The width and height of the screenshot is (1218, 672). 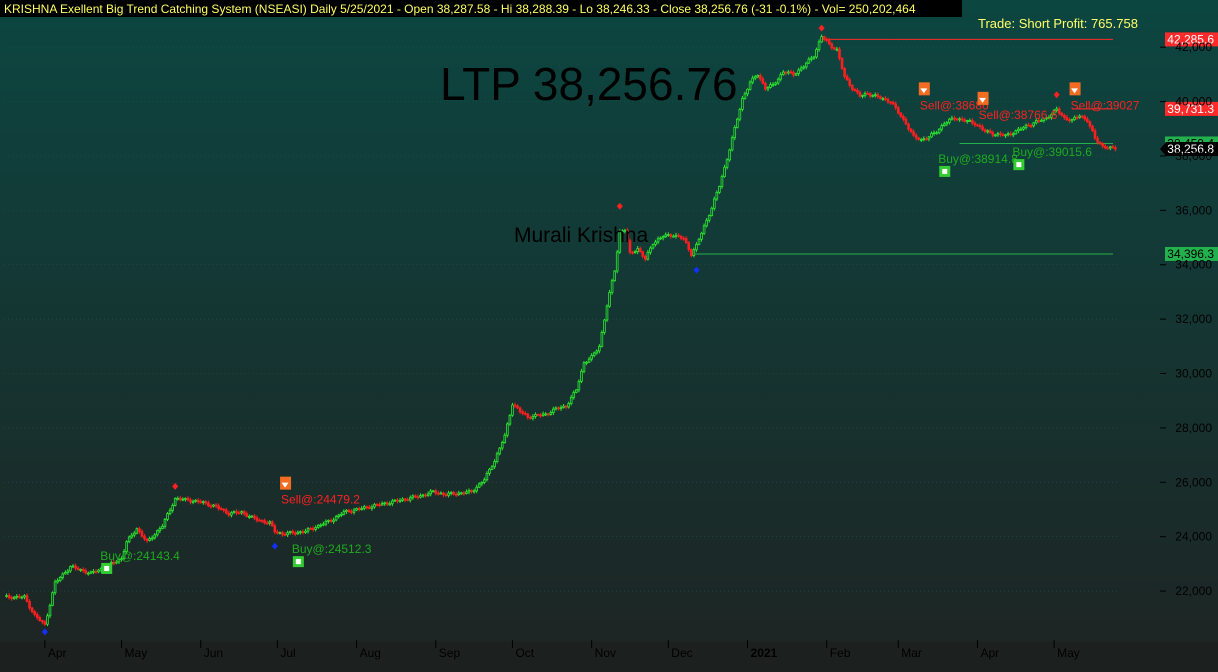 What do you see at coordinates (1193, 319) in the screenshot?
I see `y-tick-label: 32,000` at bounding box center [1193, 319].